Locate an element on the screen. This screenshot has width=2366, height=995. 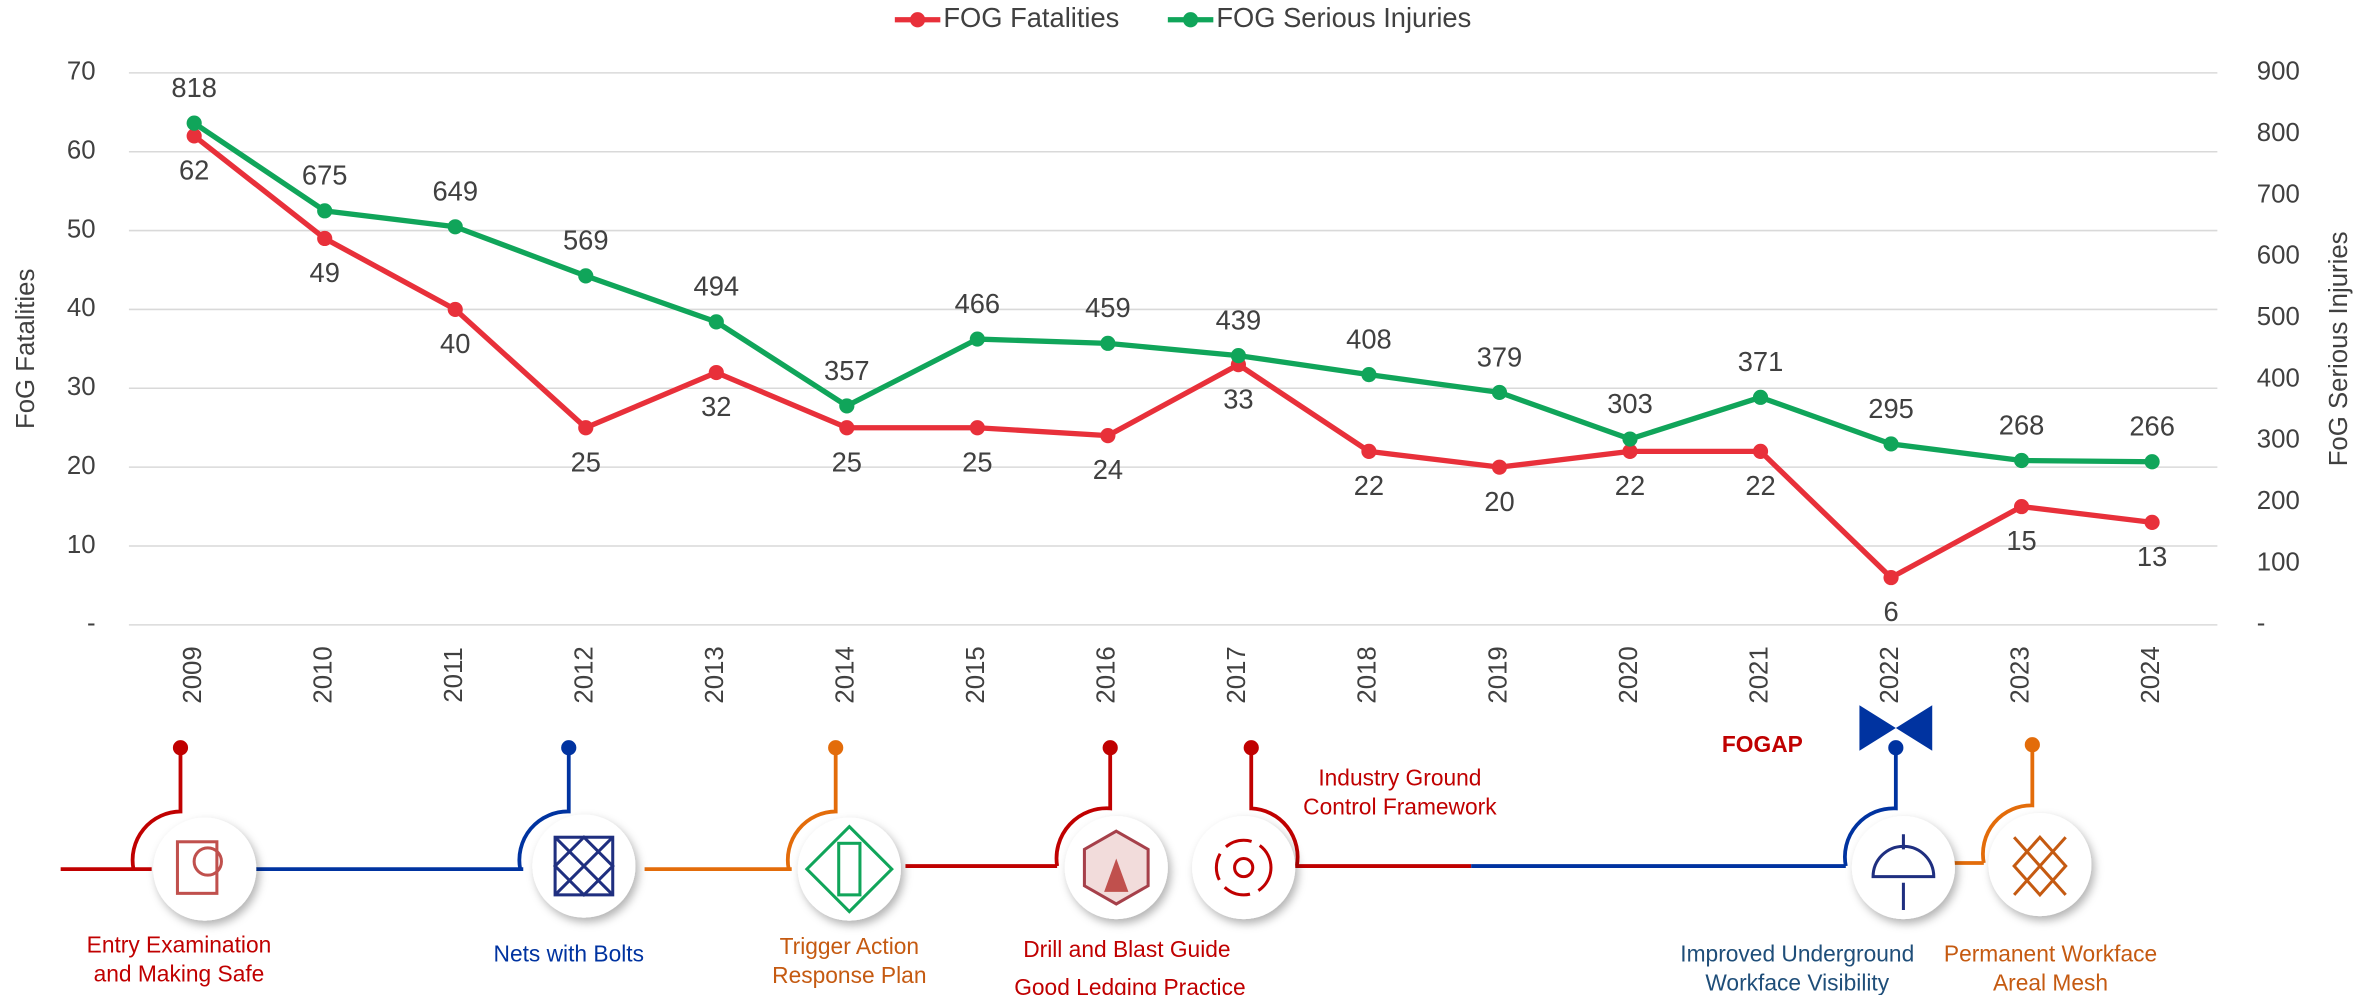
y-tick-label: 50 is located at coordinates (81, 229).